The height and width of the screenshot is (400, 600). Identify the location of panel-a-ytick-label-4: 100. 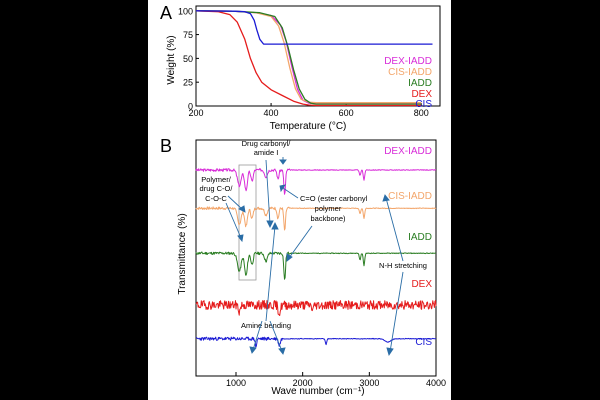
(185, 11).